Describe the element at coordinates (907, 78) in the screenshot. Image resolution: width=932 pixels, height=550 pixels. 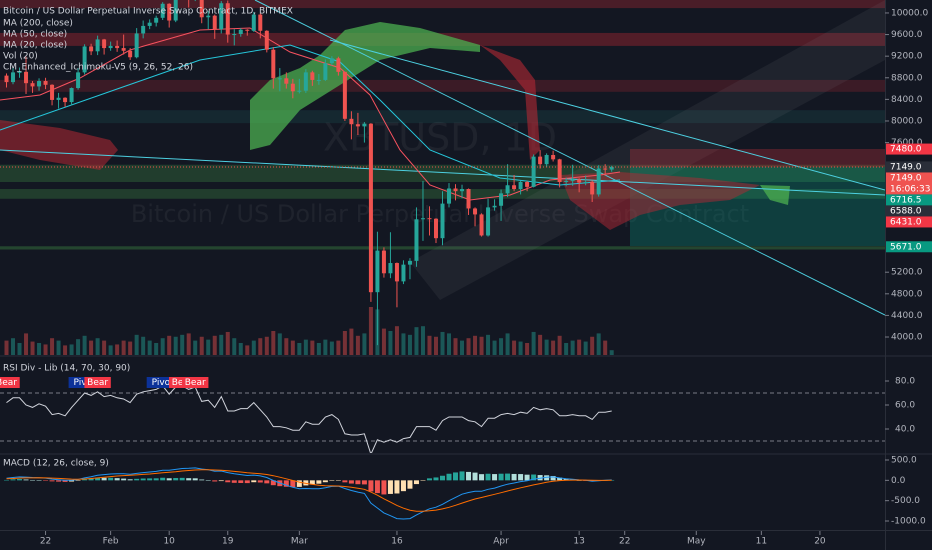
I see `y-tick-label: 8800.0` at that location.